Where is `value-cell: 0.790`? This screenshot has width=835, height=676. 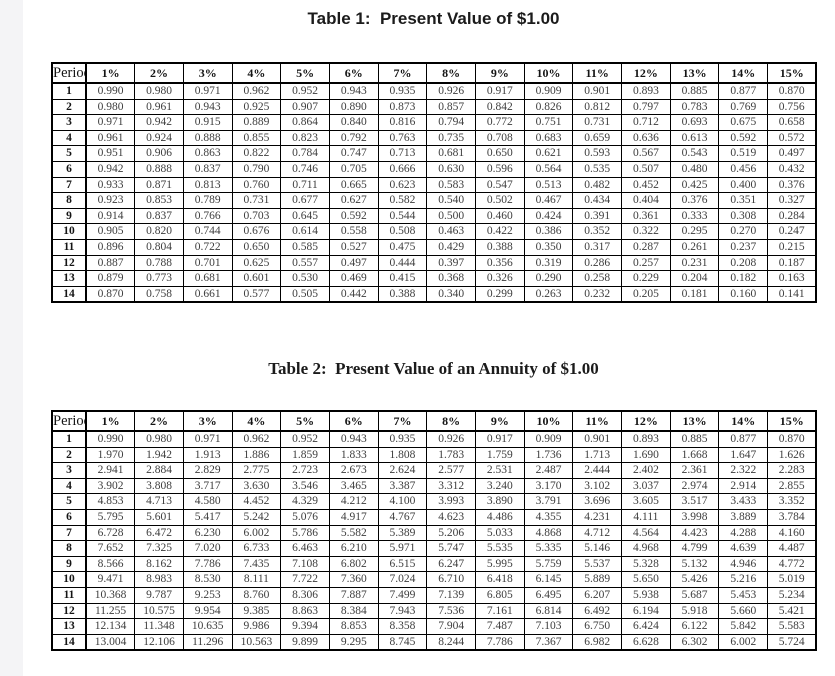
value-cell: 0.790 is located at coordinates (256, 169).